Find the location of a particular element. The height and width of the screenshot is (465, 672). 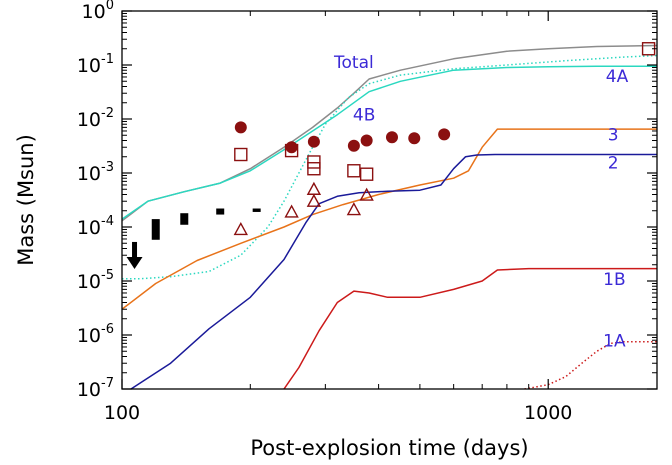

series-label-total: Total is located at coordinates (353, 63).